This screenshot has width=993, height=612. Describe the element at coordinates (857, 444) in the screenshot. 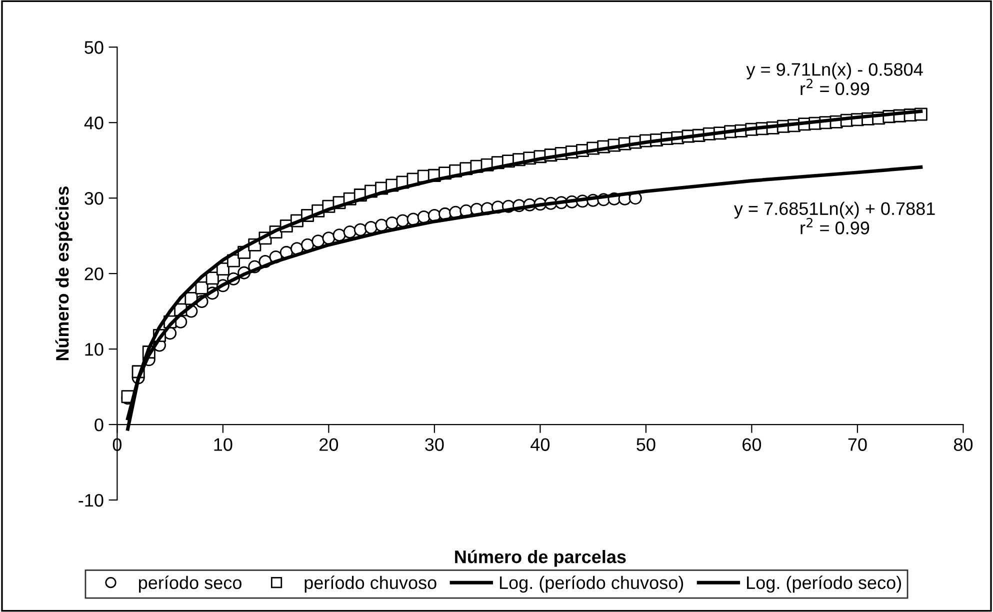

I see `x-tick-label: 70` at that location.